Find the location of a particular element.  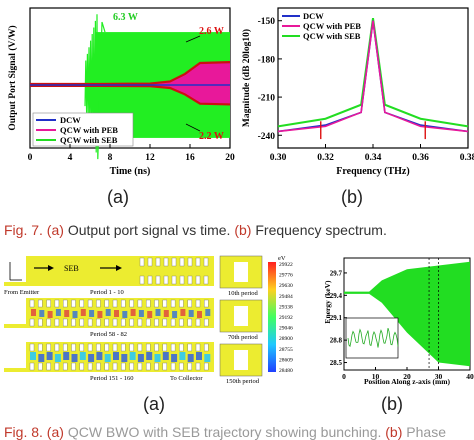

fig8a-row-2: Period 58 - 82 is located at coordinates (109, 318).